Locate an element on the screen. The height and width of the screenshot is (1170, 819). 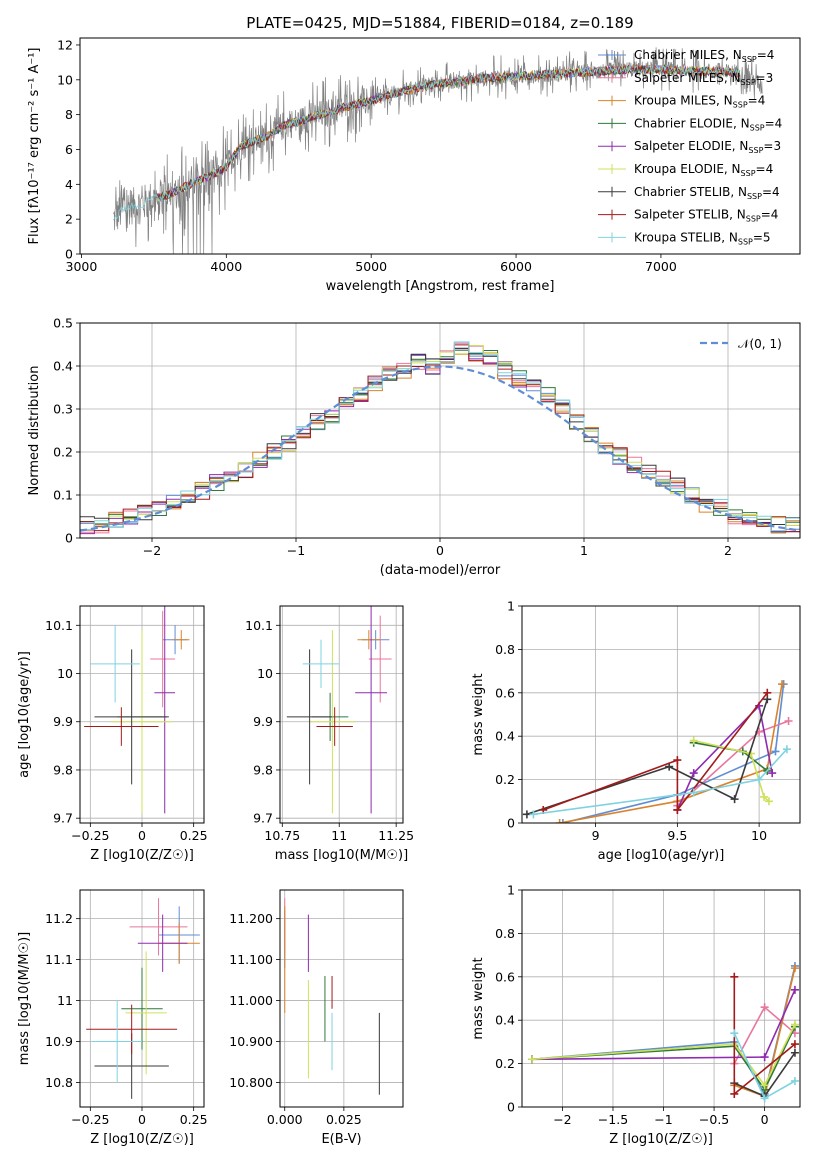
x-tick-label: −0.25 is located at coordinates (90, 1119).